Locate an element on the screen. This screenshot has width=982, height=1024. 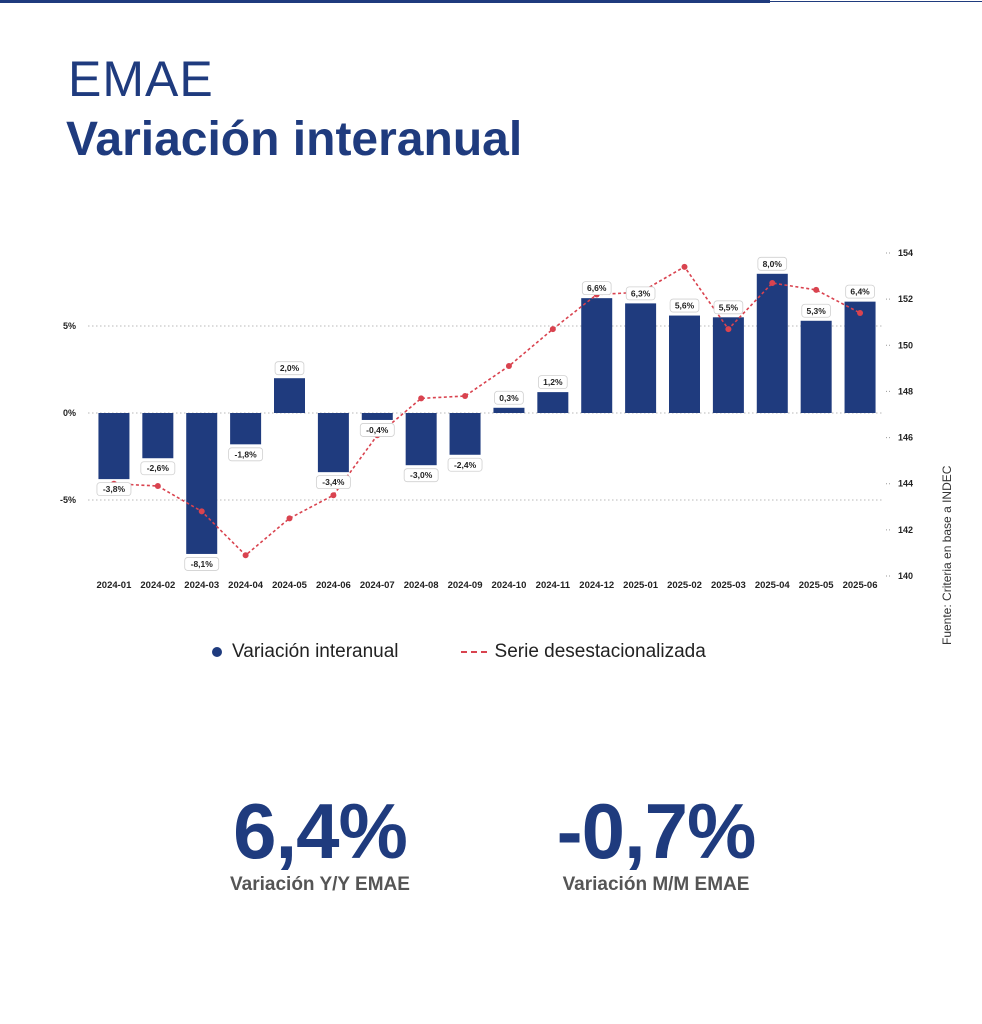
x-tick-label: 2024-06 is located at coordinates (333, 585).